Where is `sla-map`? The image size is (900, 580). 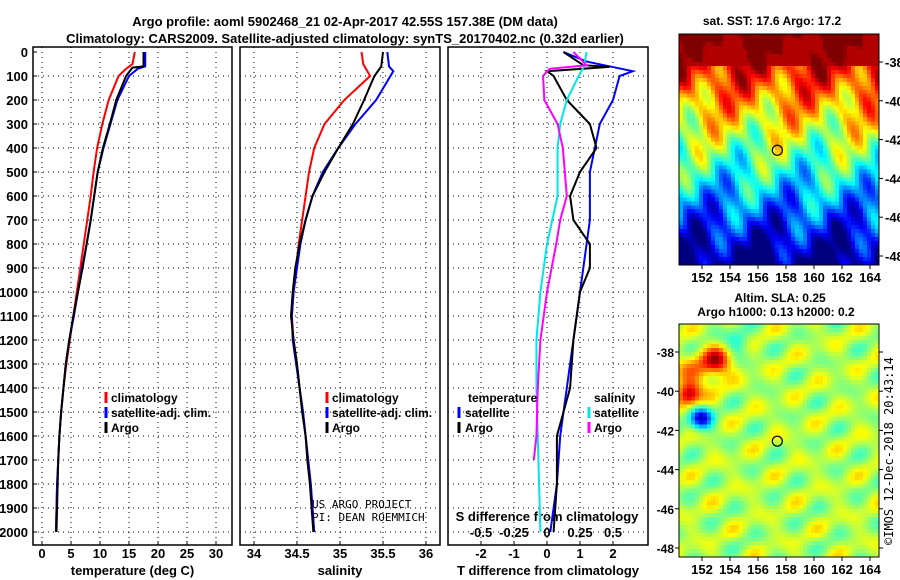
sla-map is located at coordinates (779, 440).